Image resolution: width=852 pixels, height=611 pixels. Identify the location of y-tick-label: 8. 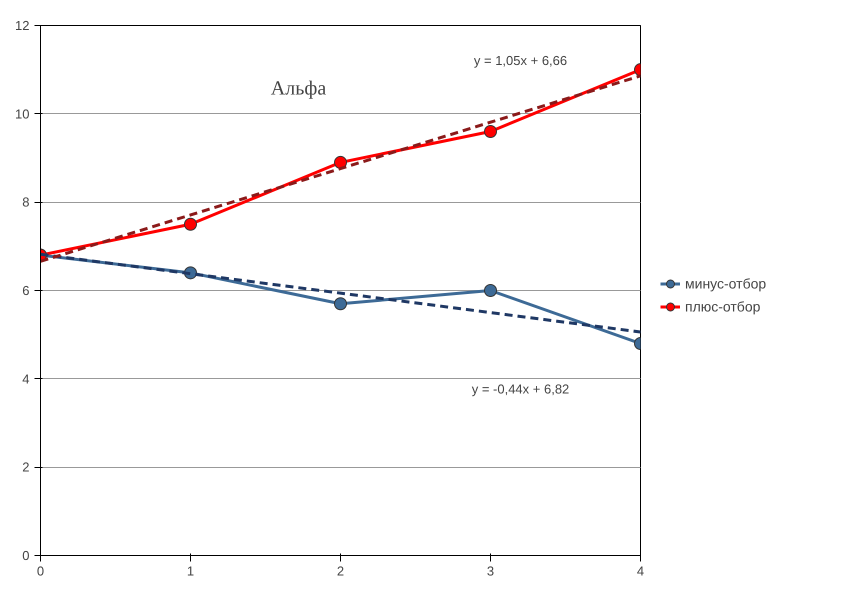
(26, 202).